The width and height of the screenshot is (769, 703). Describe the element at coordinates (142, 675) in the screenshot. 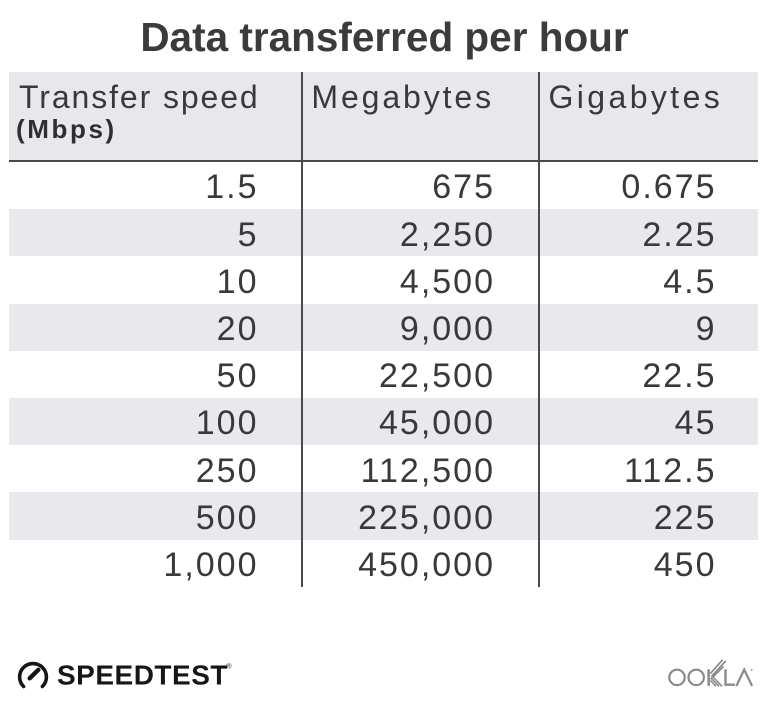

I see `svg-text: SPEEDTEST` at that location.